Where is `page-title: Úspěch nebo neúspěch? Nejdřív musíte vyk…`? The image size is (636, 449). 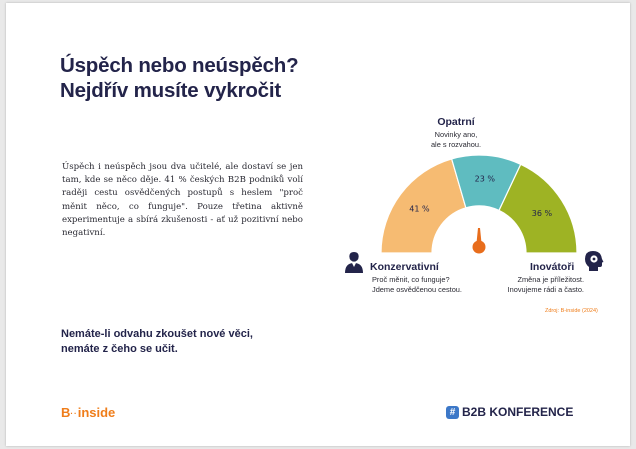
page-title: Úspěch nebo neúspěch? Nejdřív musíte vyk… is located at coordinates (179, 78).